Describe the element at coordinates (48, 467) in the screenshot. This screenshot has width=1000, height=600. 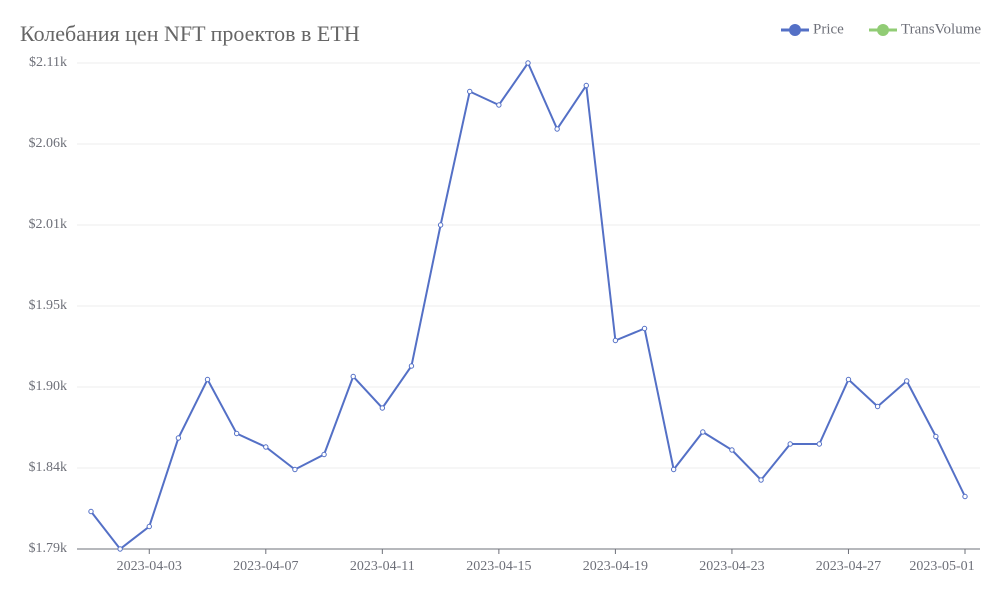
I see `y-tick-label: $1.84k` at that location.